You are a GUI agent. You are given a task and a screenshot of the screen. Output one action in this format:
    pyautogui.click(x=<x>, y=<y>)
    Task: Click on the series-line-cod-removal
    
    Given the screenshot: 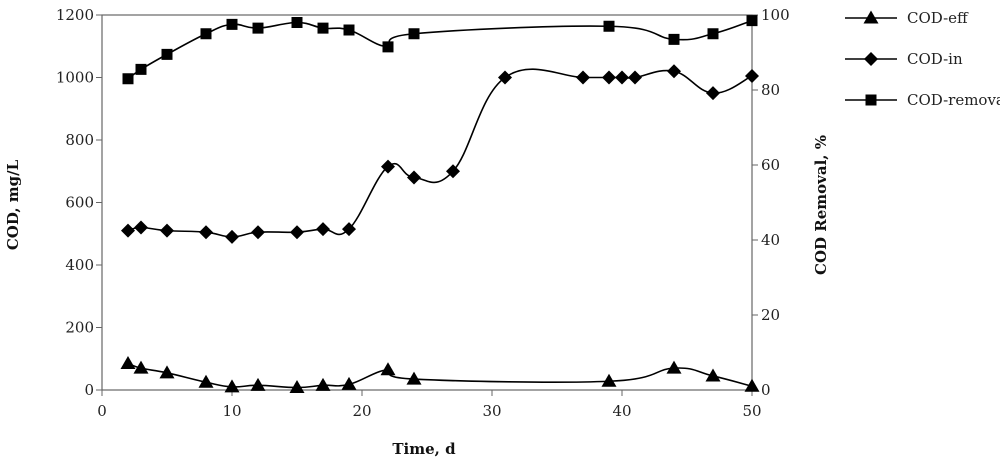 What is the action you would take?
    pyautogui.click(x=440, y=49)
    